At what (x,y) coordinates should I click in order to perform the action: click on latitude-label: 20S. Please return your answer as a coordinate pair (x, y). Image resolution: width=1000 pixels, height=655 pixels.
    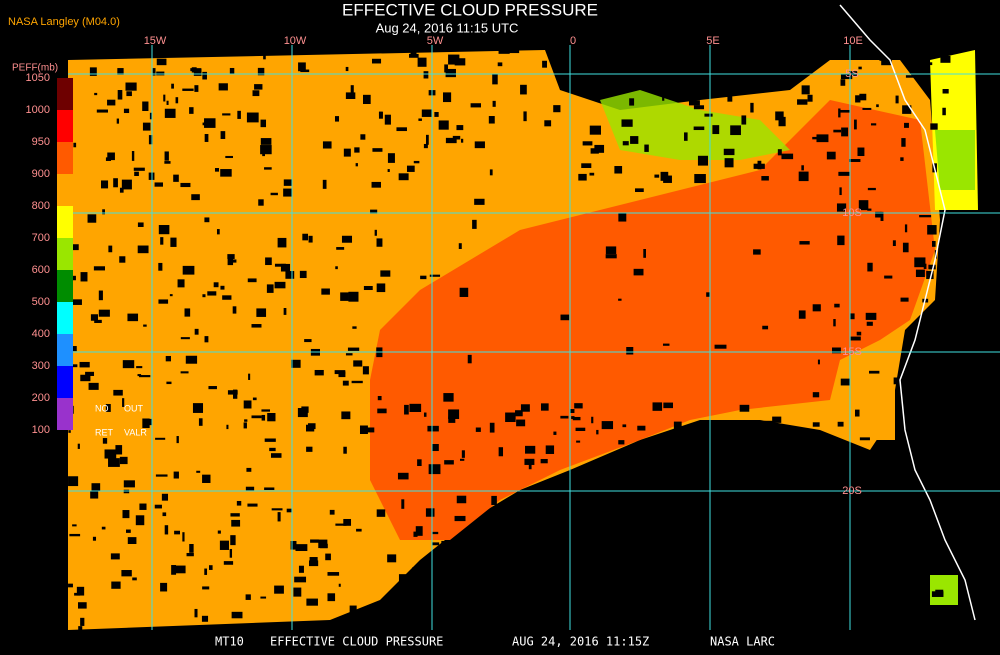
    Looking at the image, I should click on (852, 491).